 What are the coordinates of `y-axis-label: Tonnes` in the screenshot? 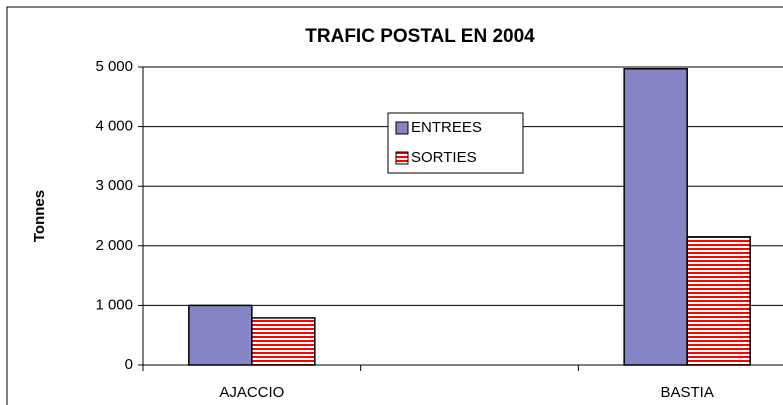 It's located at (39, 216).